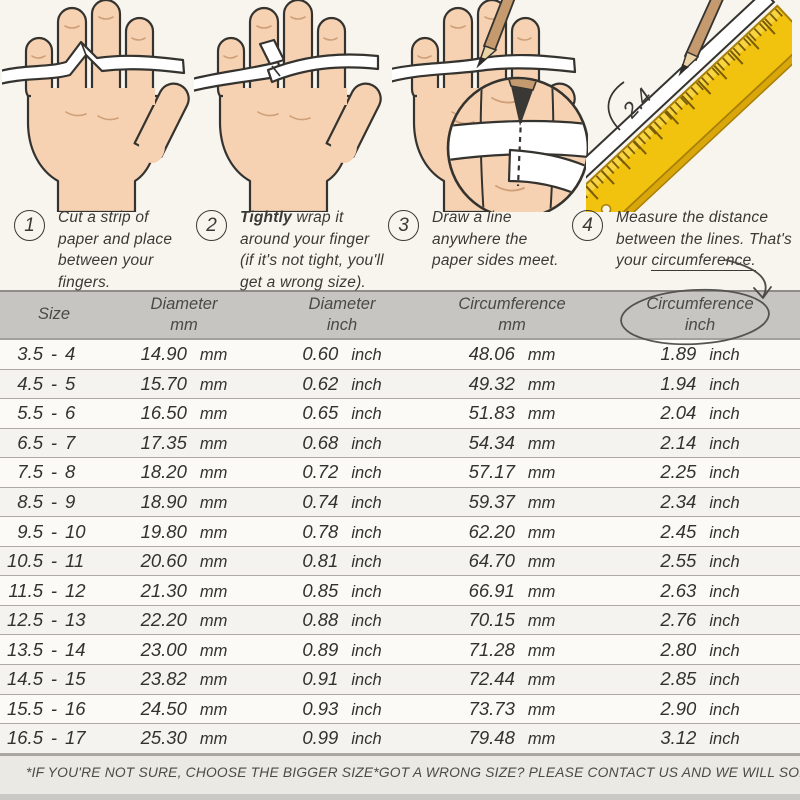  Describe the element at coordinates (303, 283) in the screenshot. I see `step-2-line: get a wrong size).` at that location.